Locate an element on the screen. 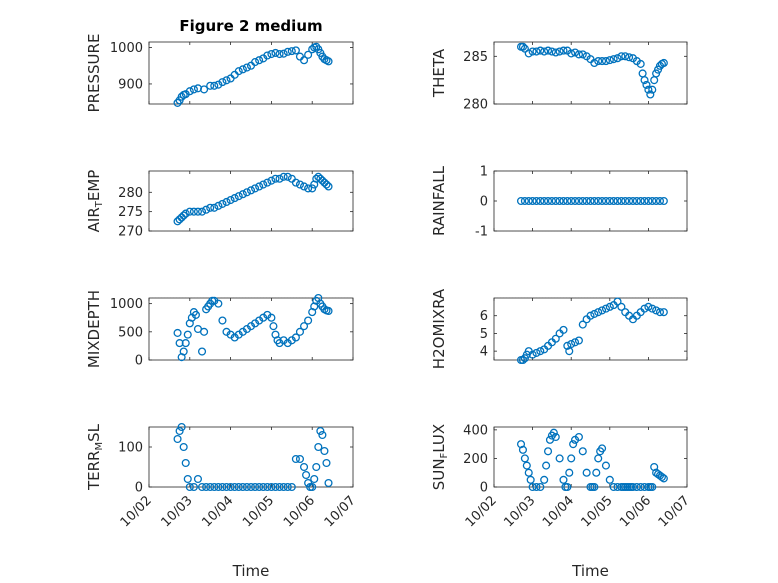  y-tick-label: 1 is located at coordinates (484, 172).